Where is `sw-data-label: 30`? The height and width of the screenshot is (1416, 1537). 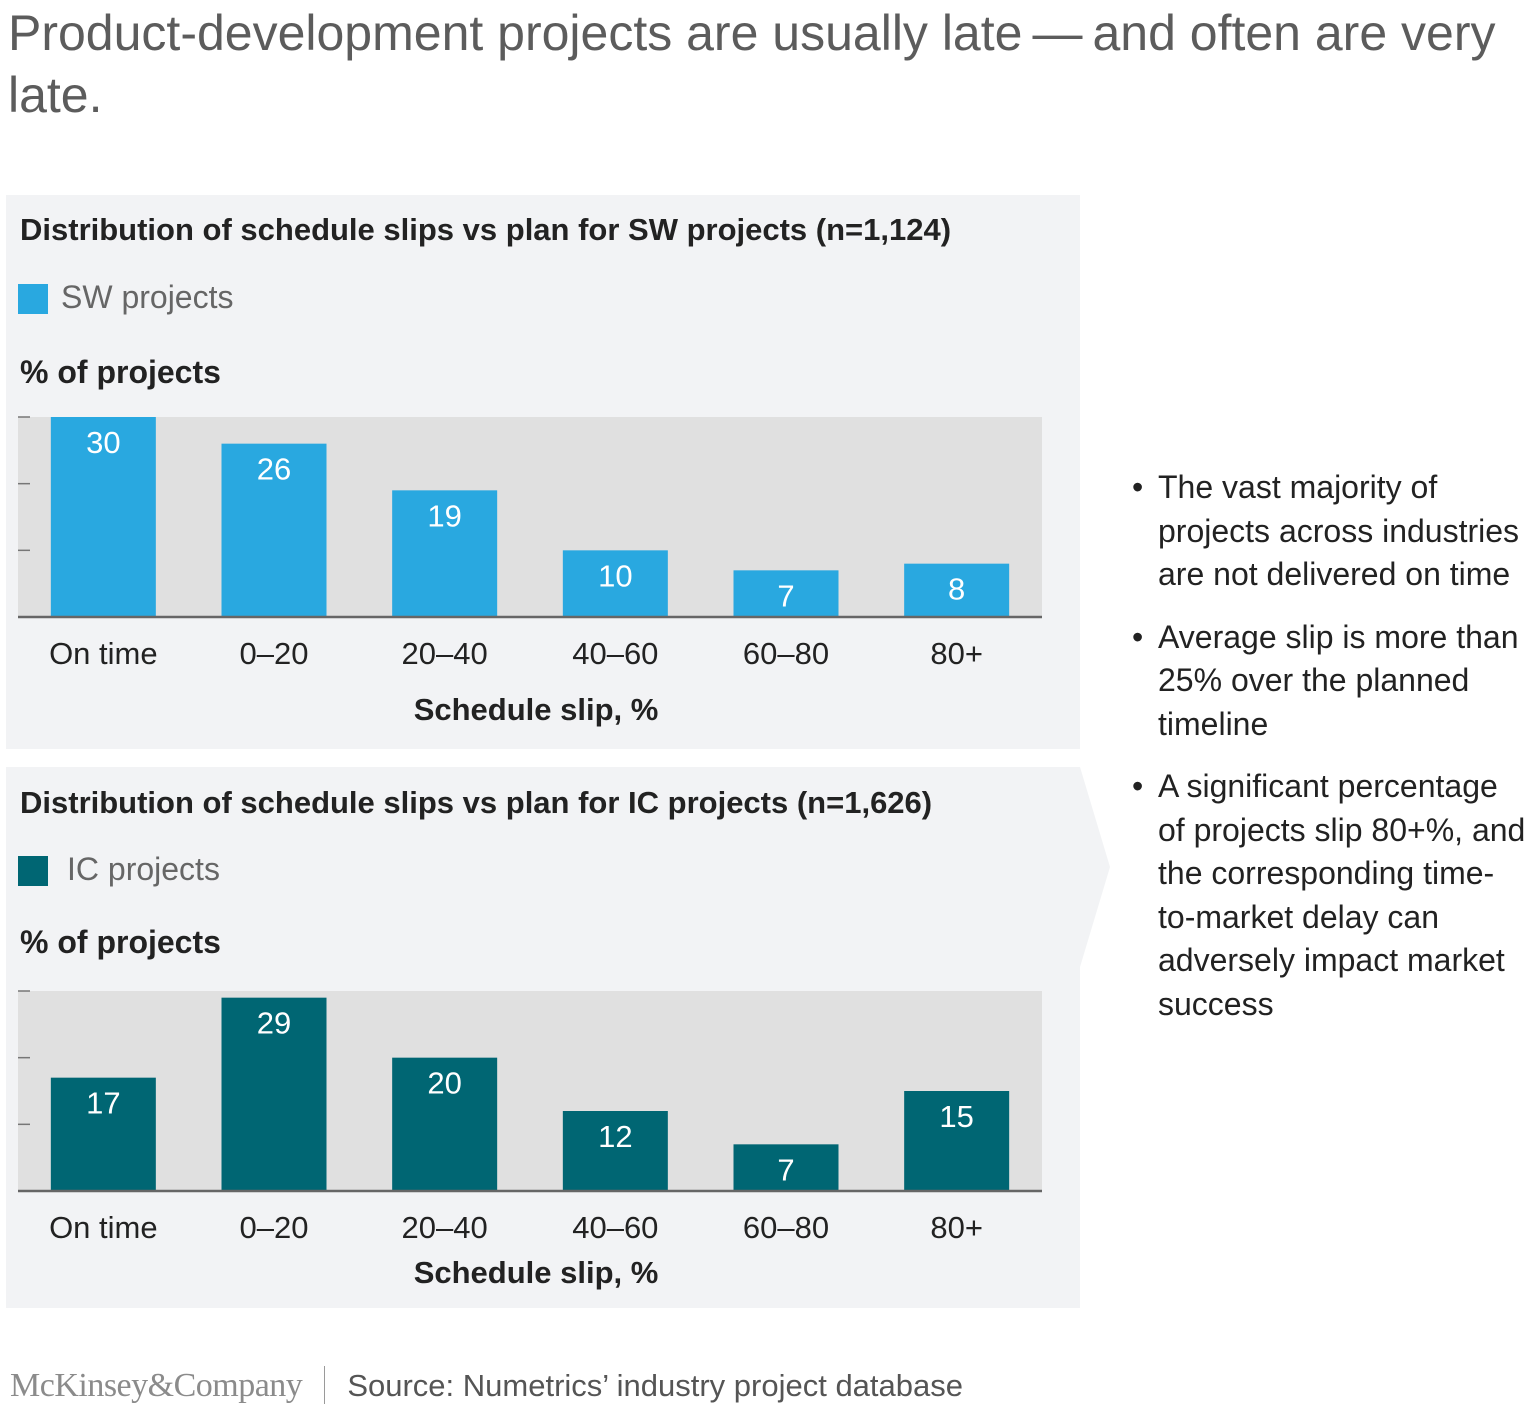 sw-data-label: 30 is located at coordinates (103, 442).